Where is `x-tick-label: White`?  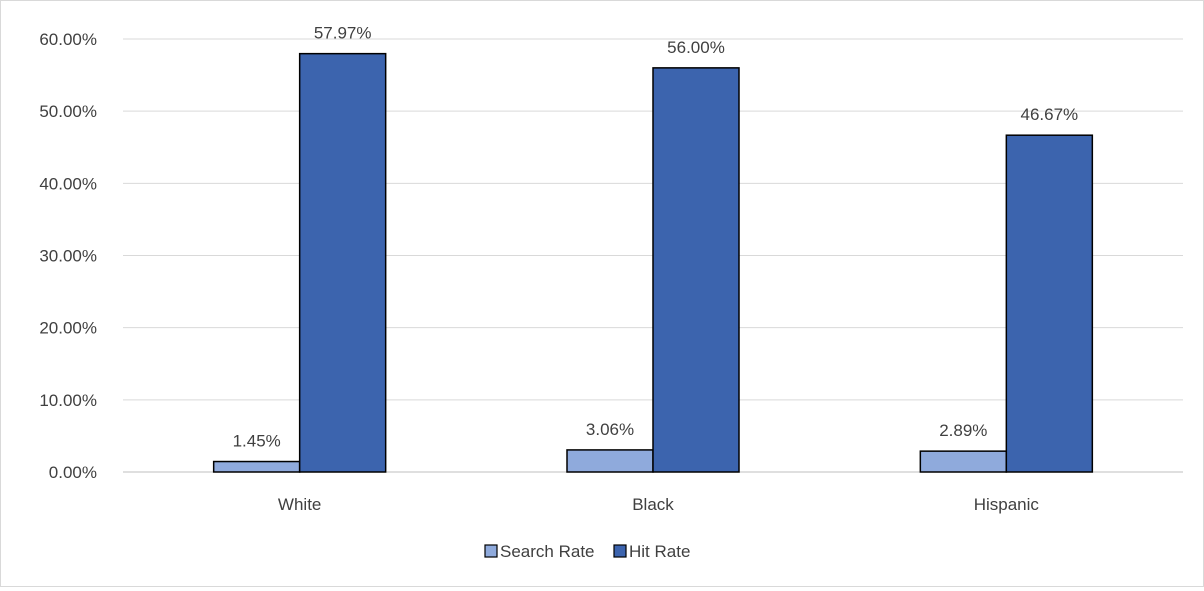 x-tick-label: White is located at coordinates (299, 504).